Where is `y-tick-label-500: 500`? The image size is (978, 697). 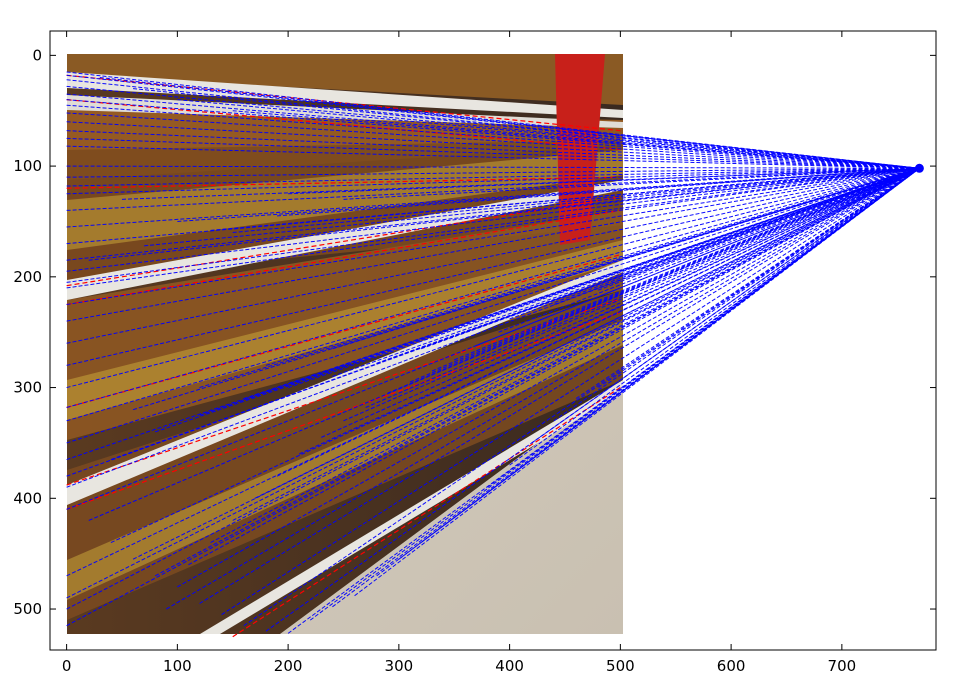
y-tick-label-500: 500 is located at coordinates (27, 609).